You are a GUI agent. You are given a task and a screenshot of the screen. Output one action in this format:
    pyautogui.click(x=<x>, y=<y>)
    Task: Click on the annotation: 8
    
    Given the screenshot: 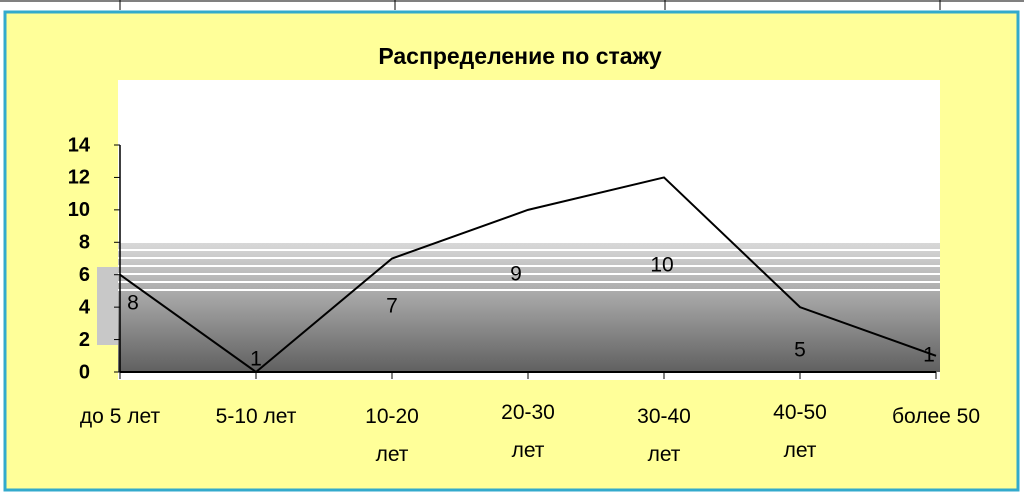 What is the action you would take?
    pyautogui.click(x=133, y=303)
    